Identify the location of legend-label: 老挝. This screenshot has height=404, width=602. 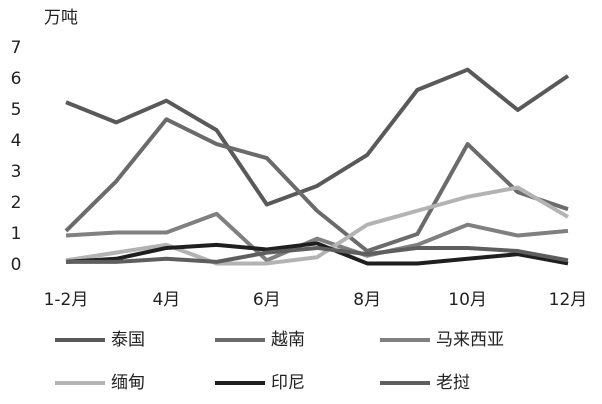
(453, 383).